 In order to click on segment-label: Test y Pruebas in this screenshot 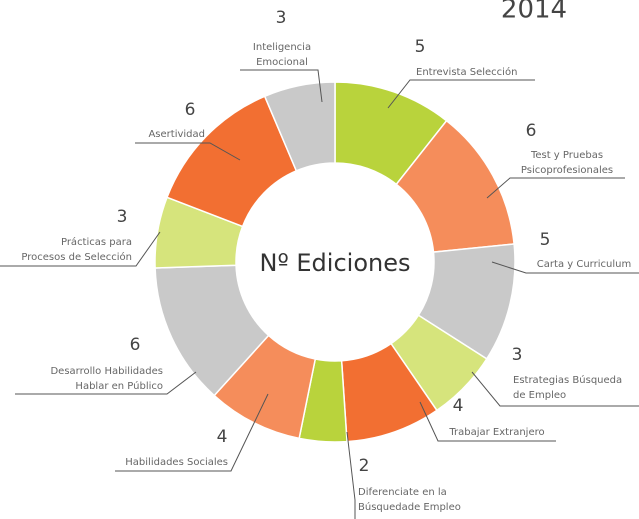, I will do `click(566, 155)`.